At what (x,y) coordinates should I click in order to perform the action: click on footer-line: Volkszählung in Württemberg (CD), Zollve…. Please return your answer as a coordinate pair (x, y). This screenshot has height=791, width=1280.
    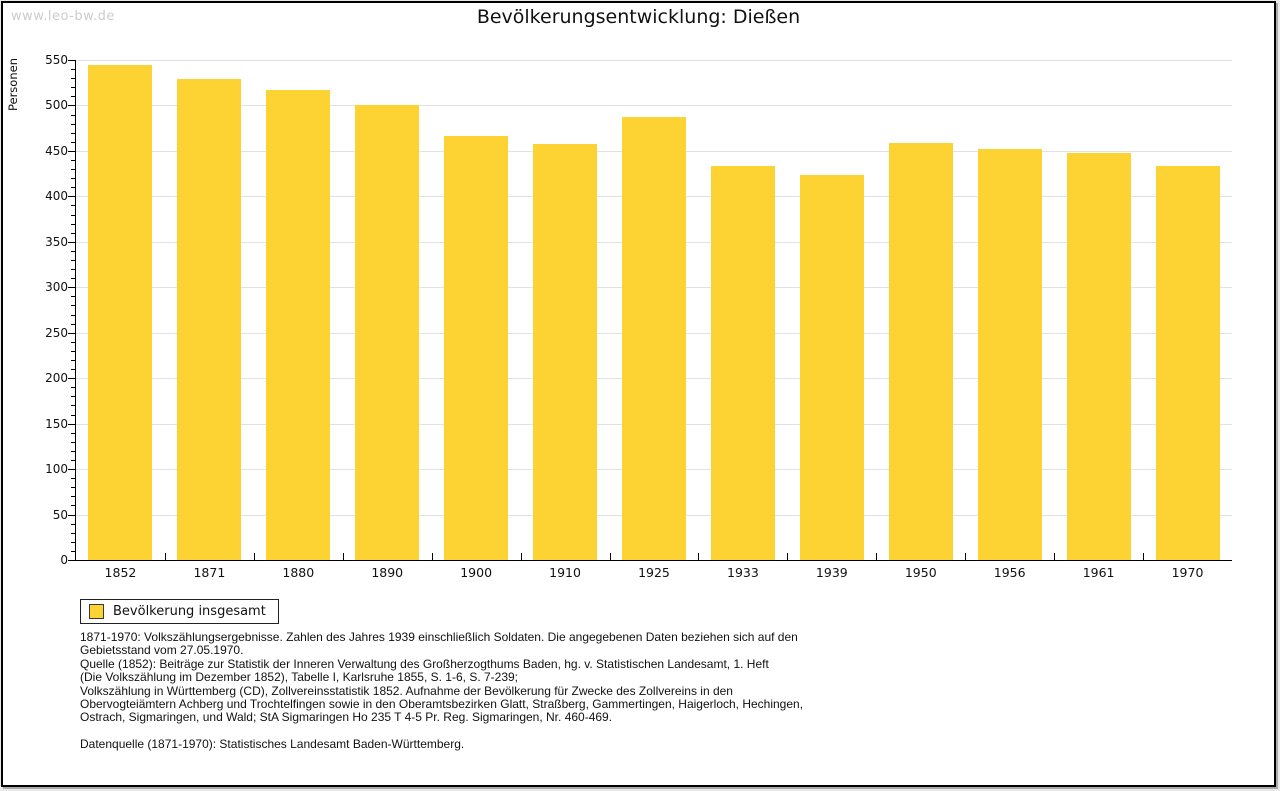
    Looking at the image, I should click on (406, 690).